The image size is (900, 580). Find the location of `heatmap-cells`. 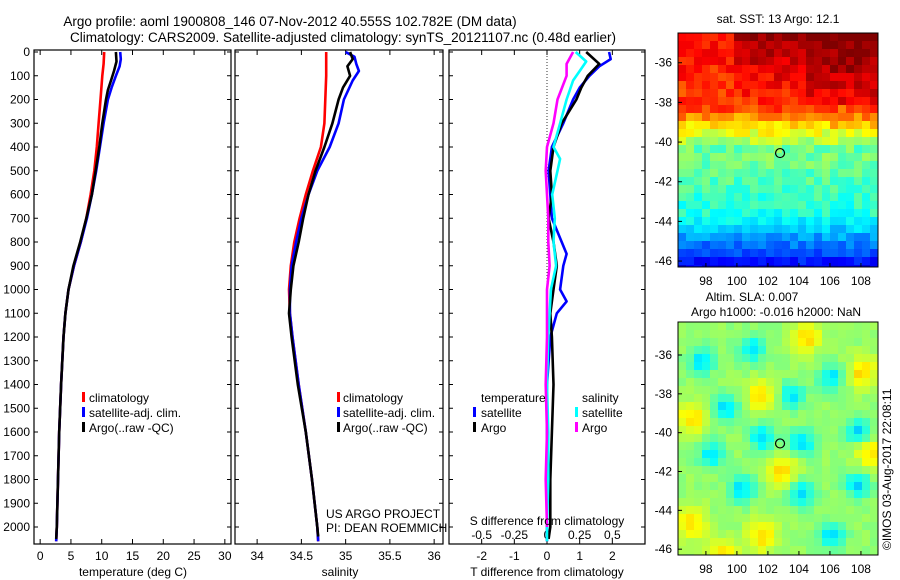

heatmap-cells is located at coordinates (778, 439).